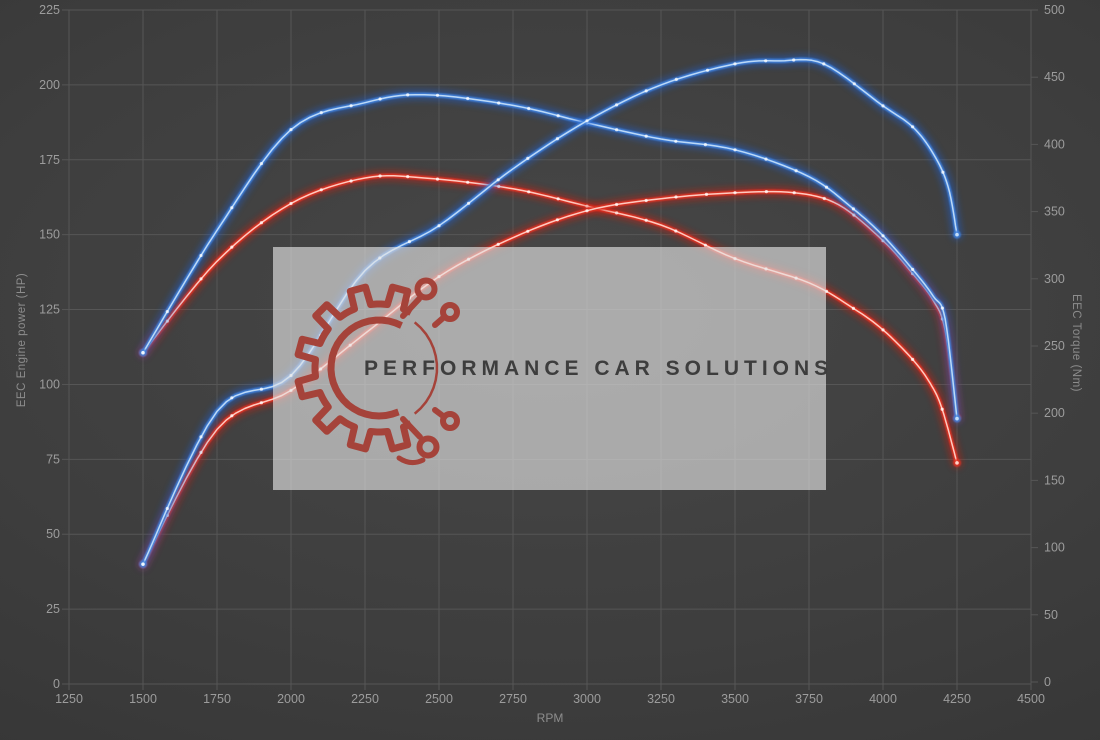  What do you see at coordinates (1054, 212) in the screenshot?
I see `y-right-tick-label: 350` at bounding box center [1054, 212].